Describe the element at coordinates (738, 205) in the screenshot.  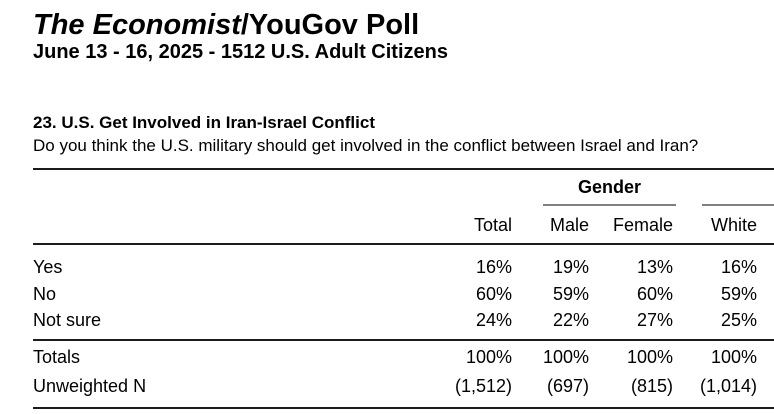
I see `clipped-group-underline` at that location.